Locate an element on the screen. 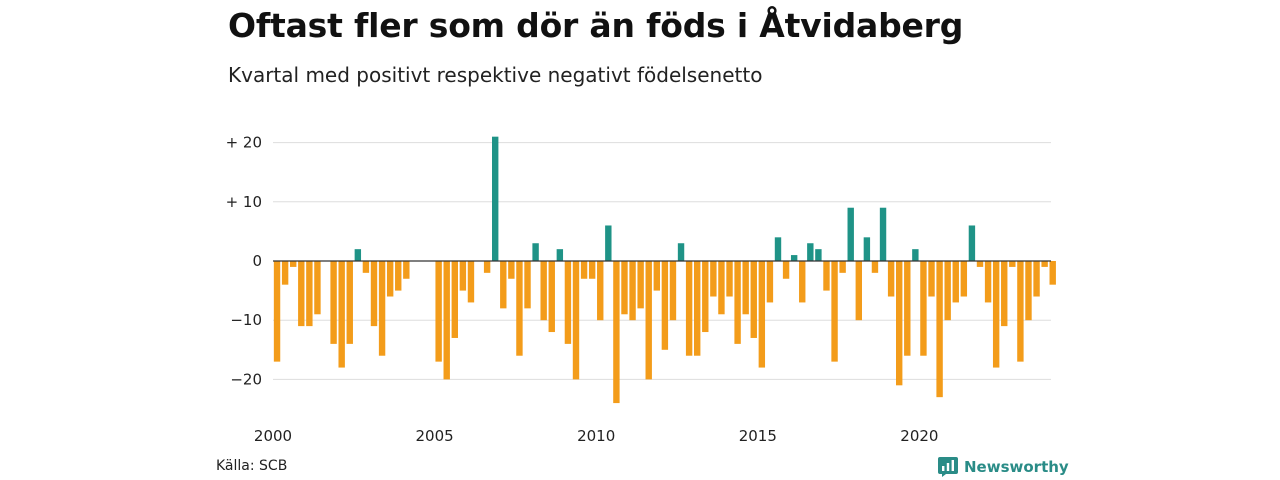 The image size is (1280, 480). source-note: Källa: SCB is located at coordinates (252, 466).